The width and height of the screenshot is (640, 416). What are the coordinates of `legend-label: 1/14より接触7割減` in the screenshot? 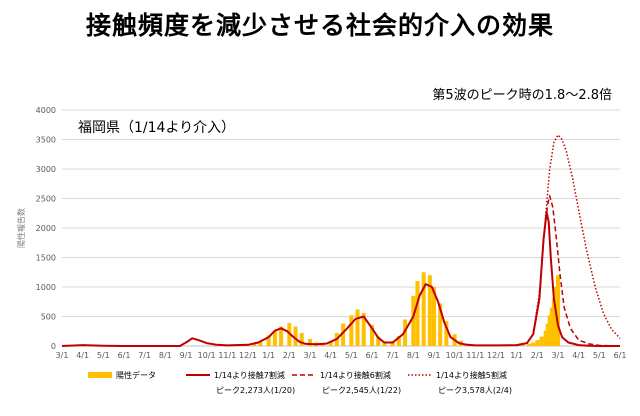 It's located at (249, 375).